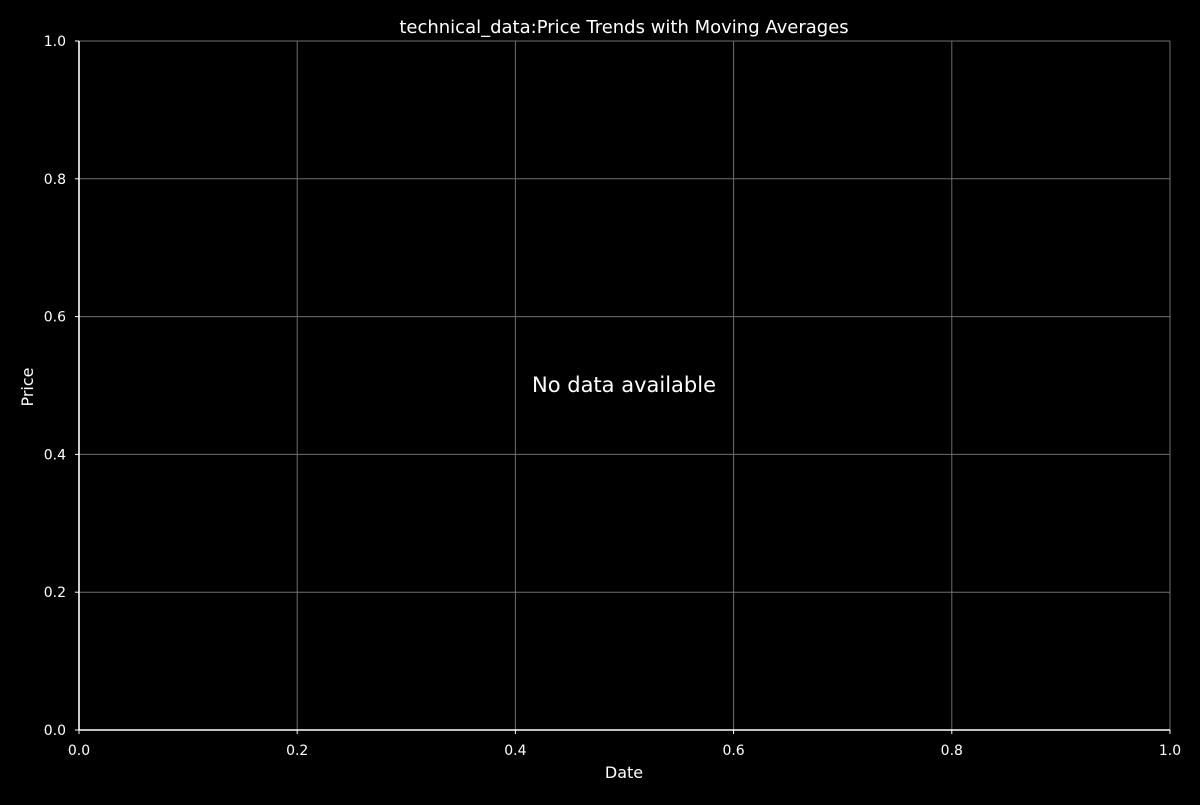 Image resolution: width=1200 pixels, height=805 pixels. Describe the element at coordinates (55, 731) in the screenshot. I see `y-tick-label-0: 0.0` at that location.